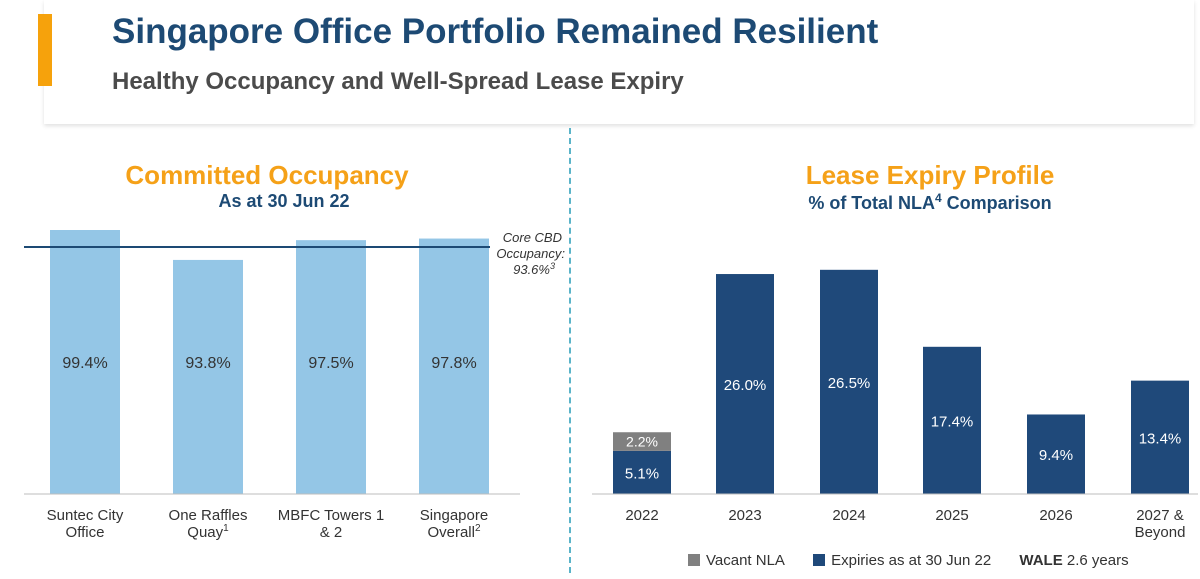  I want to click on occupancy-subtitle: As at 30 Jun 22, so click(284, 201).